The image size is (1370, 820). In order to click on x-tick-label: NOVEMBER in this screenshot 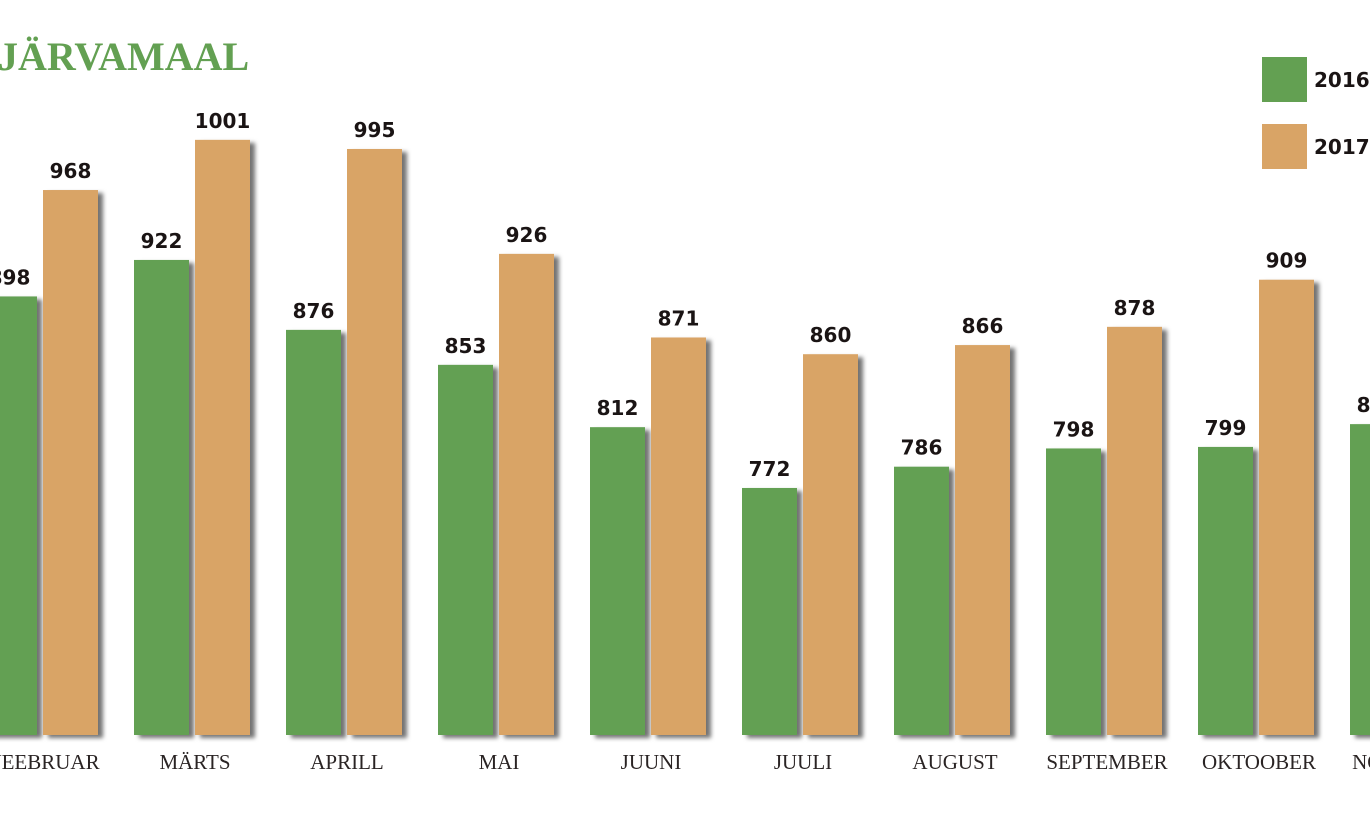, I will do `click(1361, 762)`.